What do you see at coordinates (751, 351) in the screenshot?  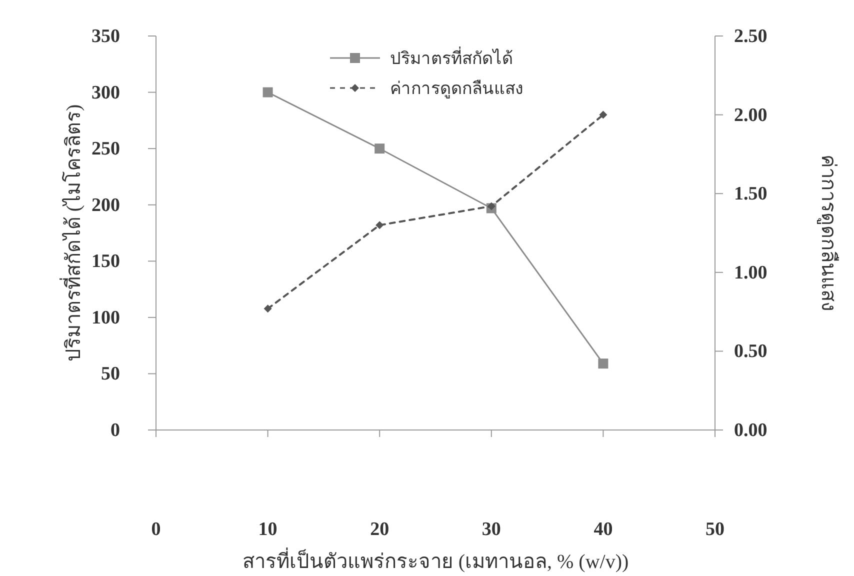 I see `y2-tick-label: 0.50` at bounding box center [751, 351].